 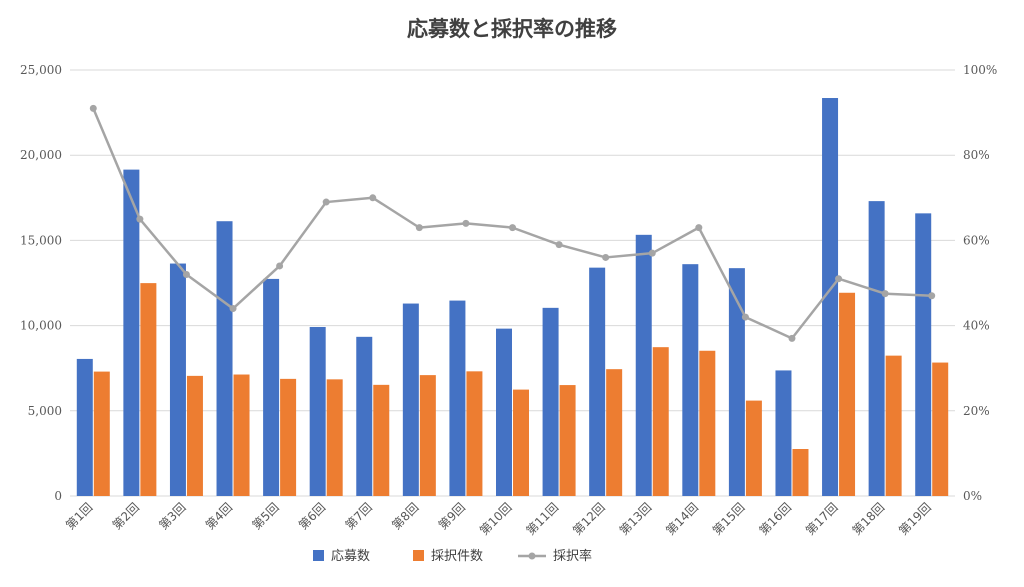 I want to click on legend-swatch-rate-marker, so click(x=532, y=556).